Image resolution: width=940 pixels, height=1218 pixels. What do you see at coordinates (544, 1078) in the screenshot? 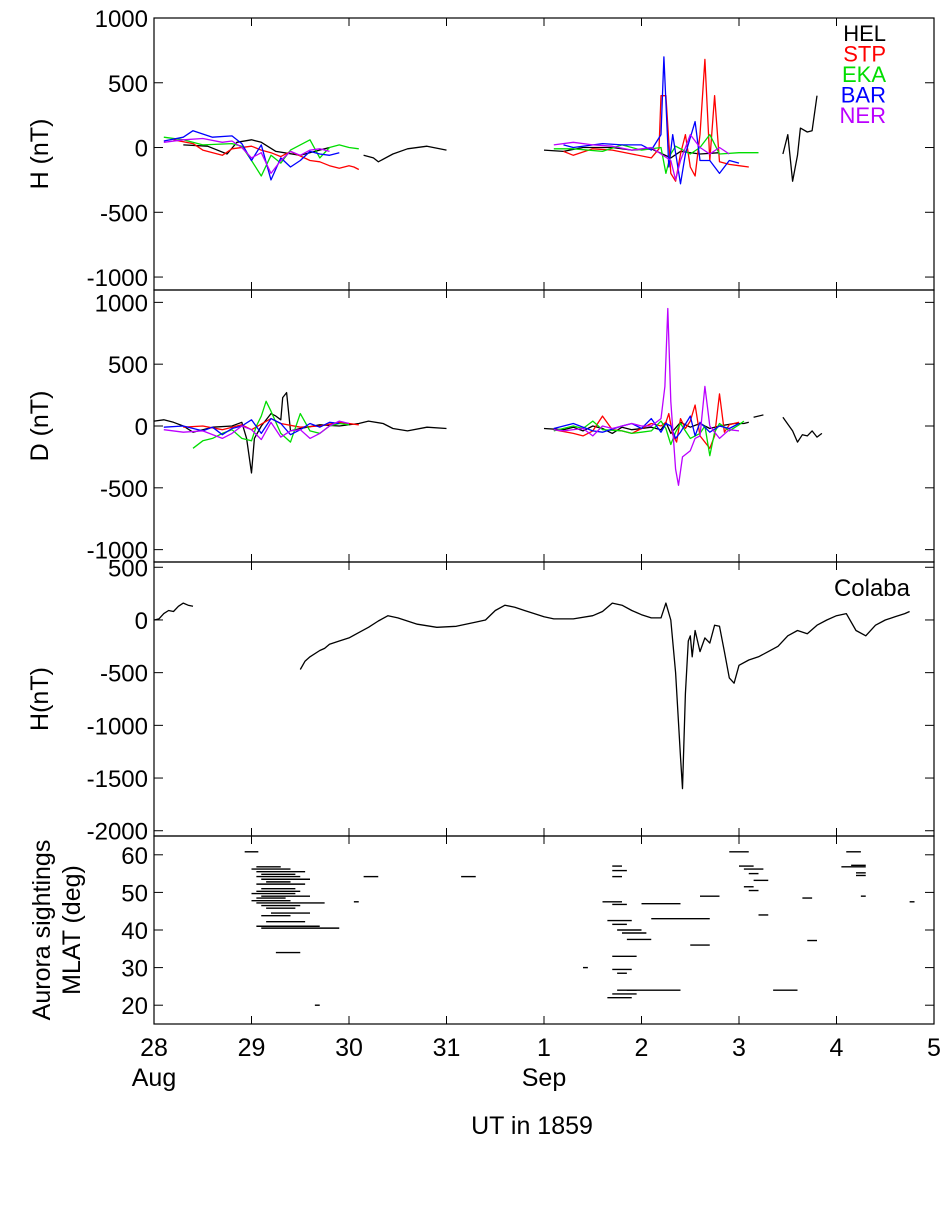
I see `x-tick-sublabel: Sep` at bounding box center [544, 1078].